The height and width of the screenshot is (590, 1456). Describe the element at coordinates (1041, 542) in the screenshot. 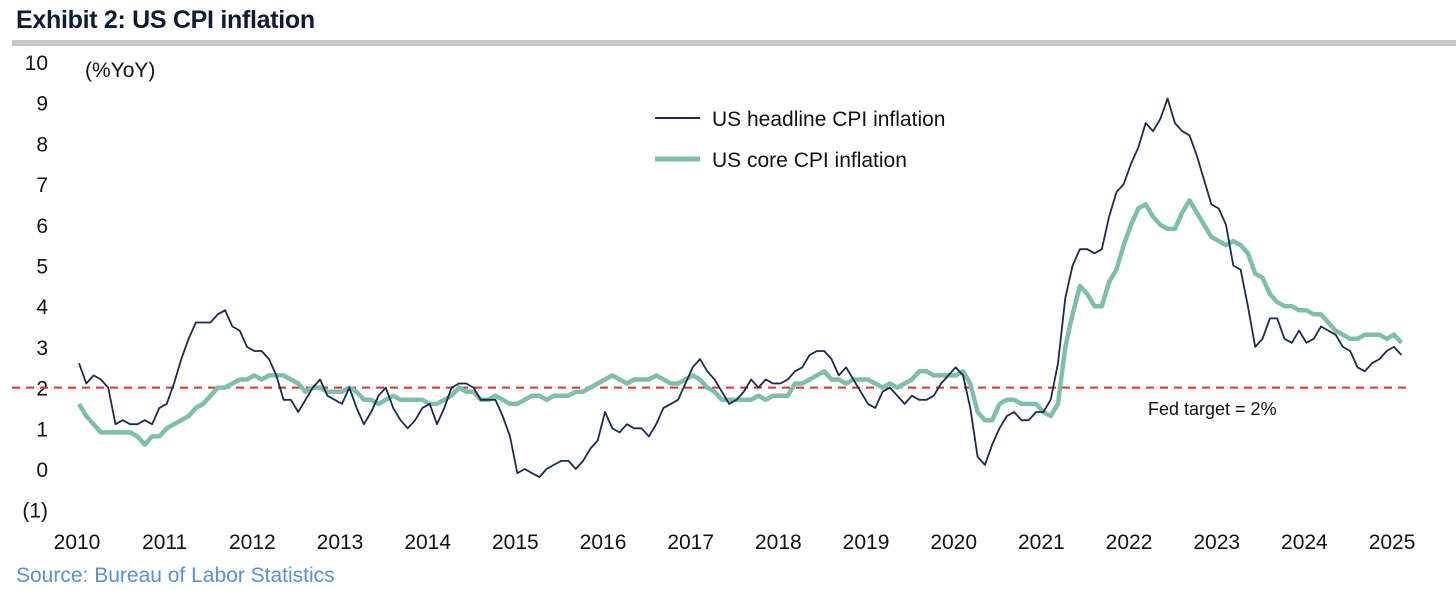

I see `x-tick-label: 2021` at that location.